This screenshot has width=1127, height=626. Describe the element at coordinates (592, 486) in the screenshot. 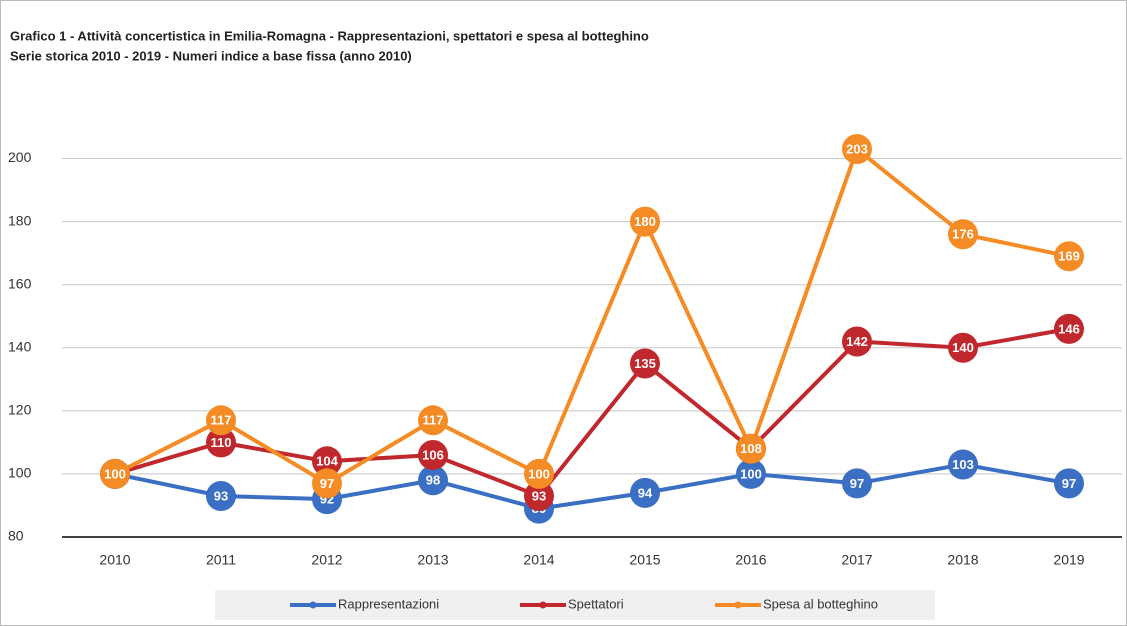

I see `series-line` at that location.